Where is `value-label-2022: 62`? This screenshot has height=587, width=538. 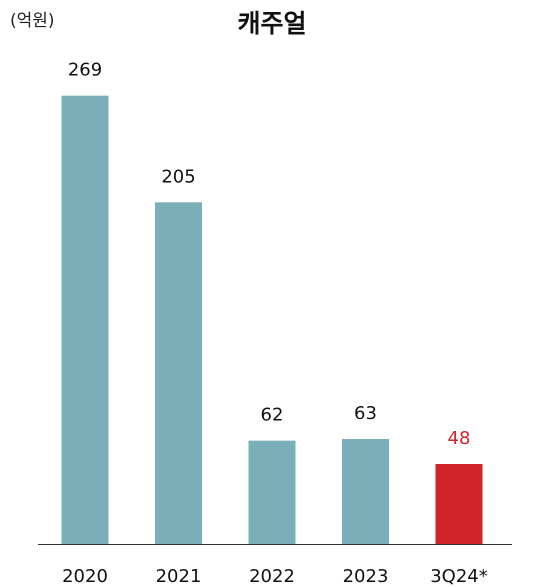 value-label-2022: 62 is located at coordinates (272, 415).